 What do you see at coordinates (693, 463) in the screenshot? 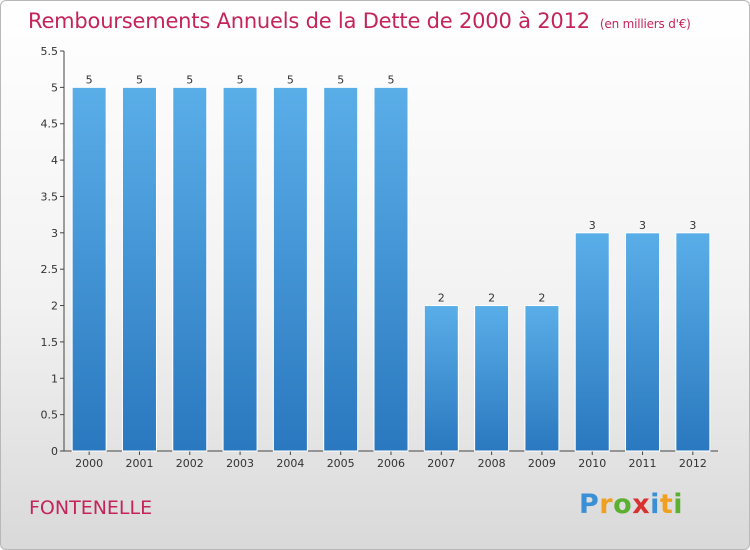
I see `x-tick-label-2012: 2012` at bounding box center [693, 463].